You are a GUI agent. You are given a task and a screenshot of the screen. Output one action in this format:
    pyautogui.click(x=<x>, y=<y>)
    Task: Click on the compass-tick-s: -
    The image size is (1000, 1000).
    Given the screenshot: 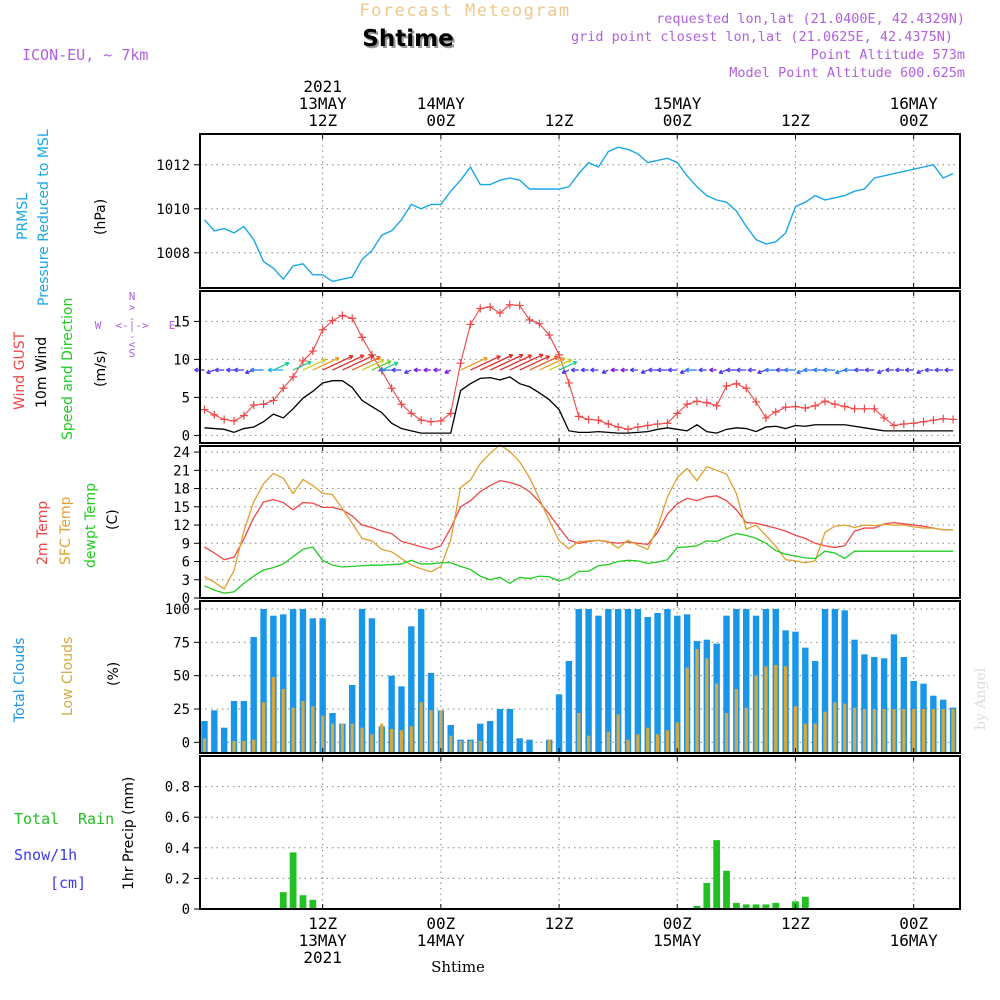 What is the action you would take?
    pyautogui.click(x=132, y=336)
    